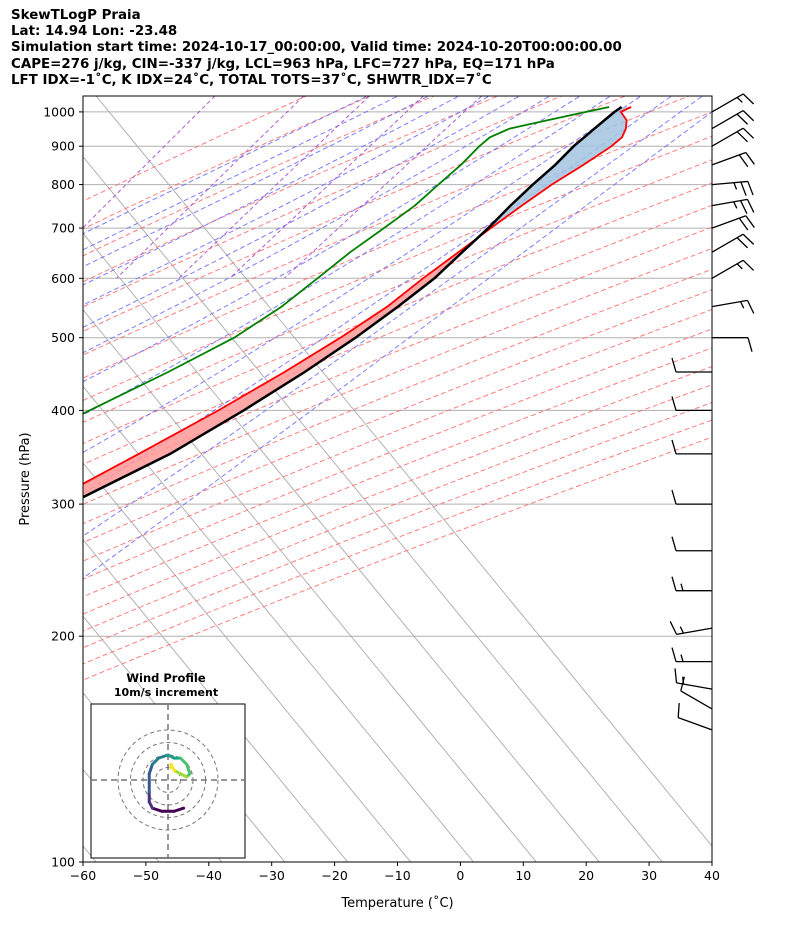  What do you see at coordinates (59, 111) in the screenshot?
I see `y-tick-label: 1000` at bounding box center [59, 111].